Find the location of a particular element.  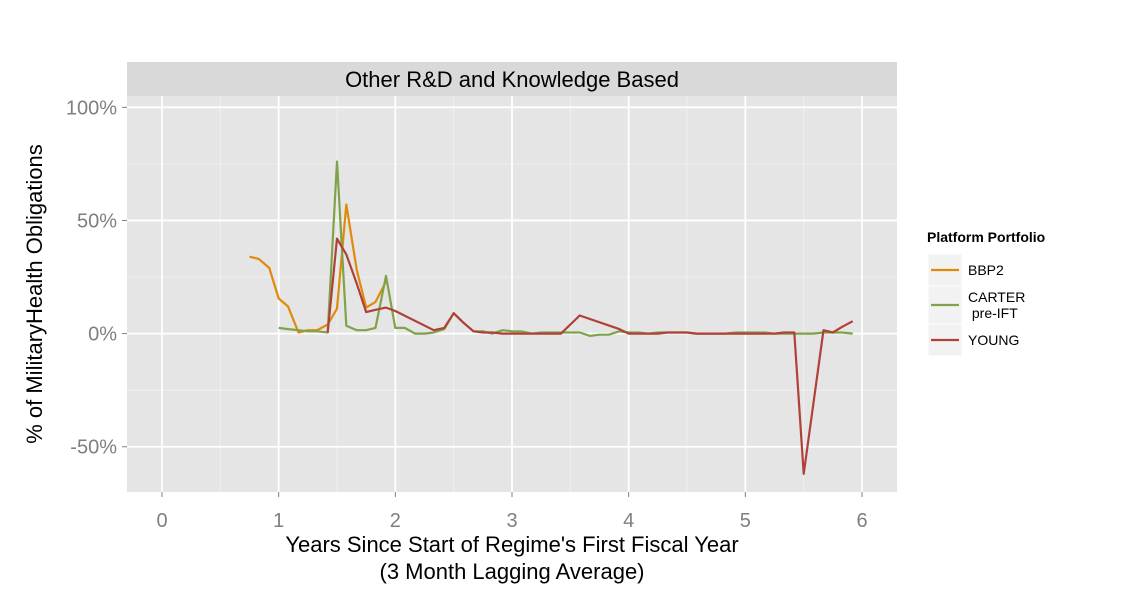

y-tick-label: -50% is located at coordinates (93, 448).